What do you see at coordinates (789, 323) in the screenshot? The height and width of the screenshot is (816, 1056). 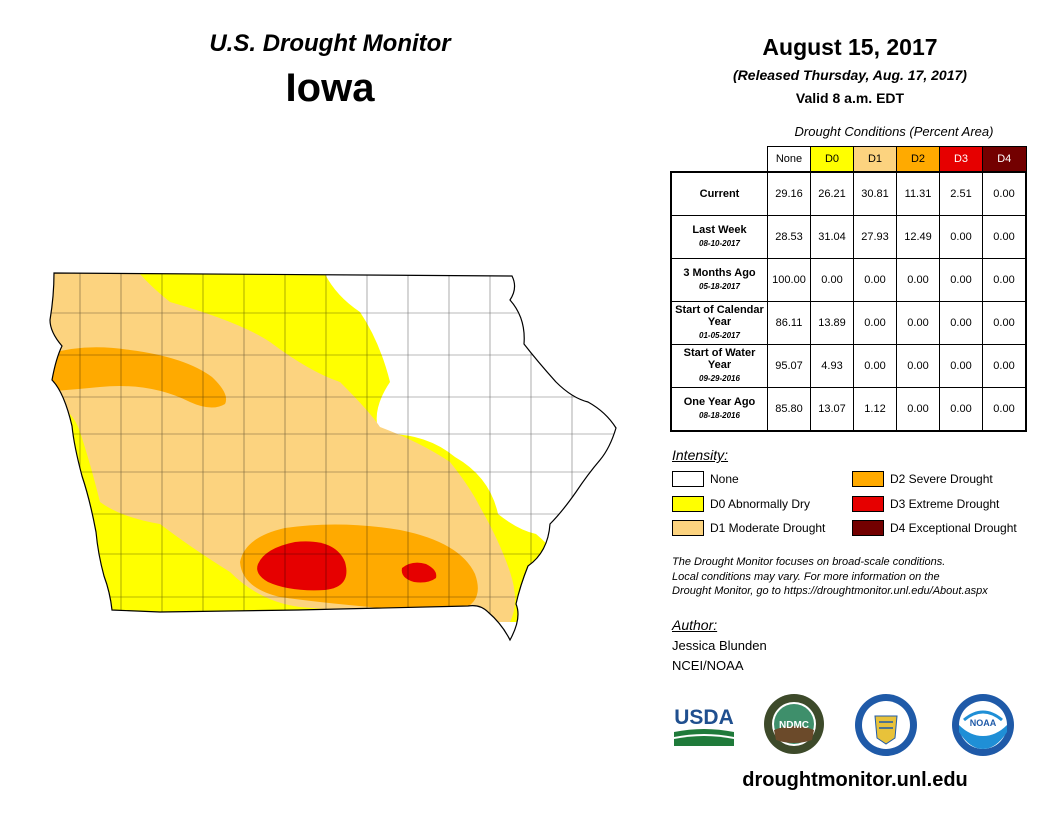 I see `cell: 86.11` at bounding box center [789, 323].